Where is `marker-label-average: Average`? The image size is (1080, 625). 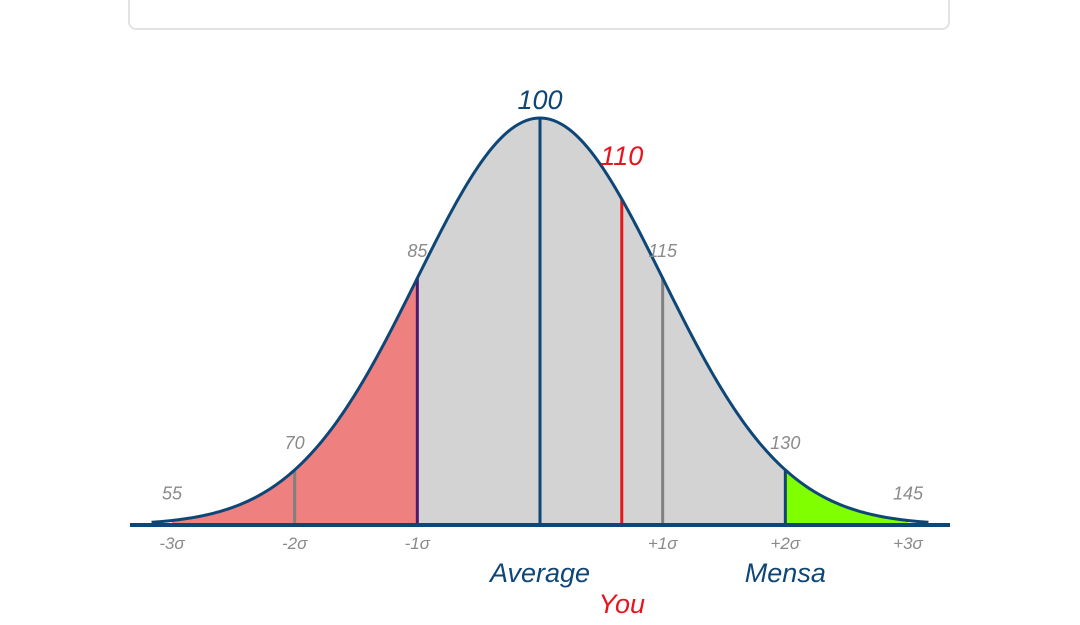 marker-label-average: Average is located at coordinates (539, 573).